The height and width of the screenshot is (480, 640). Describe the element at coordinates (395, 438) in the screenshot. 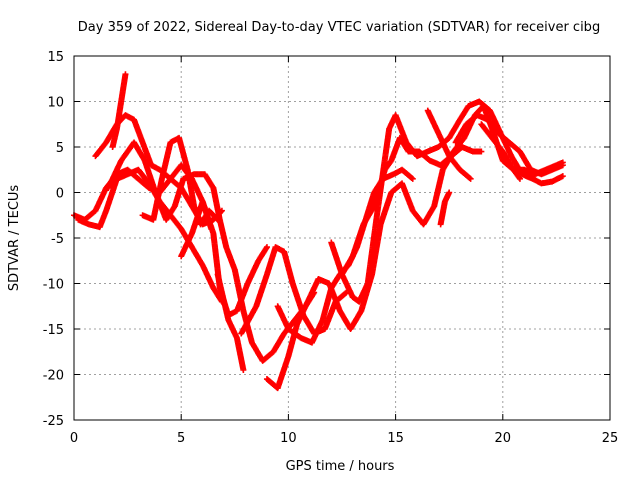

I see `x-tick-label: 15` at that location.